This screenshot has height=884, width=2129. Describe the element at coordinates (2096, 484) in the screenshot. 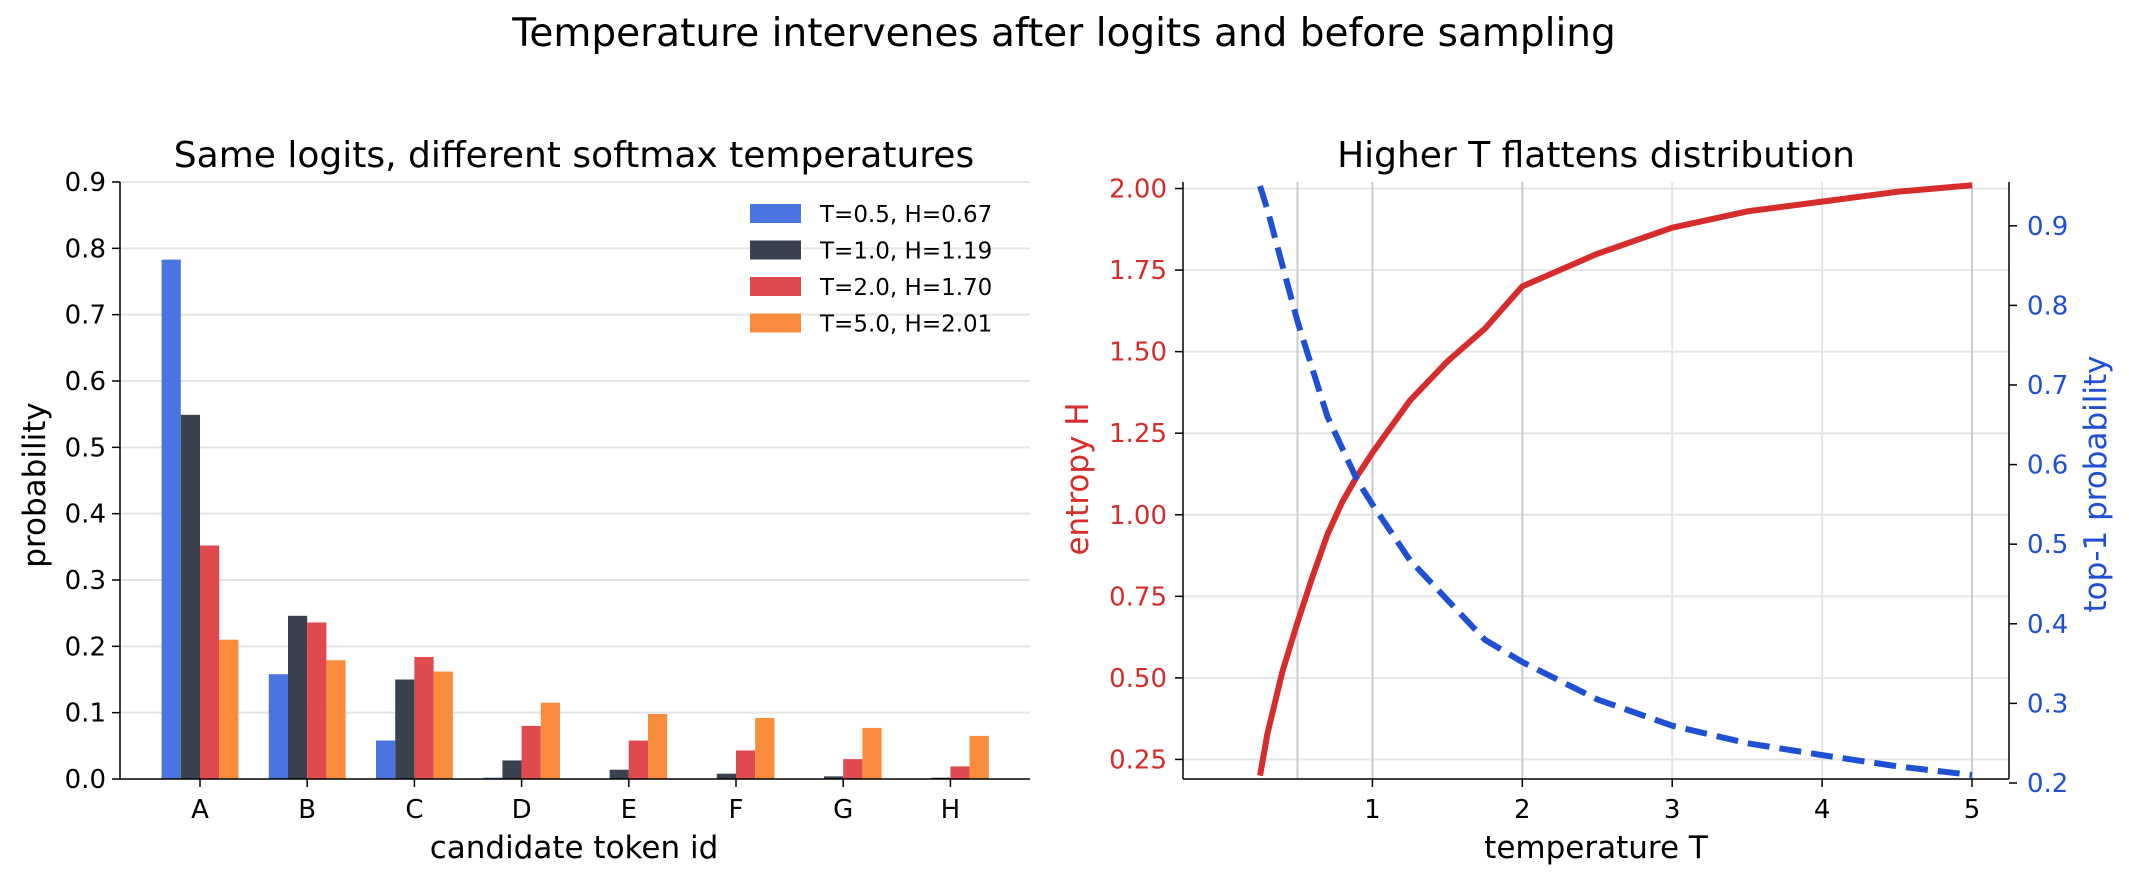

I see `line-chart-right-ylabel: top-1 probability` at that location.